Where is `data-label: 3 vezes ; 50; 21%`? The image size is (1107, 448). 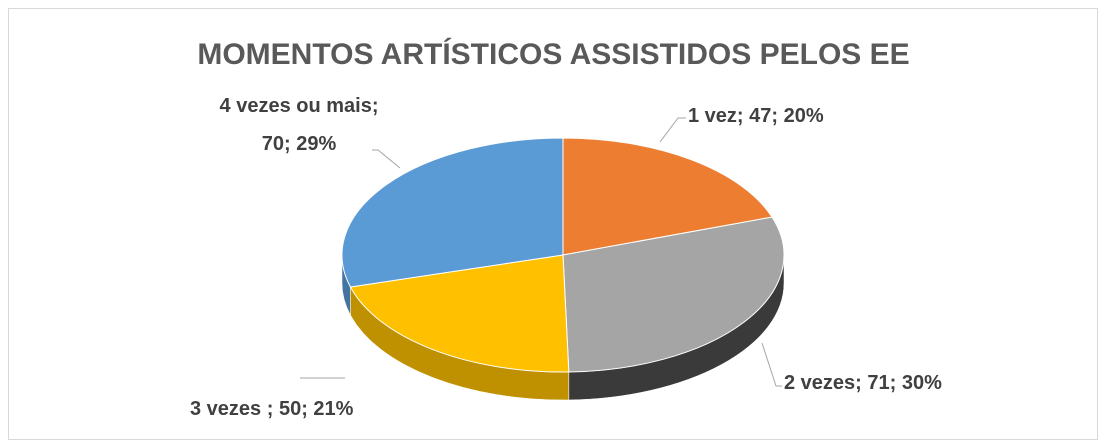 data-label: 3 vezes ; 50; 21% is located at coordinates (272, 409).